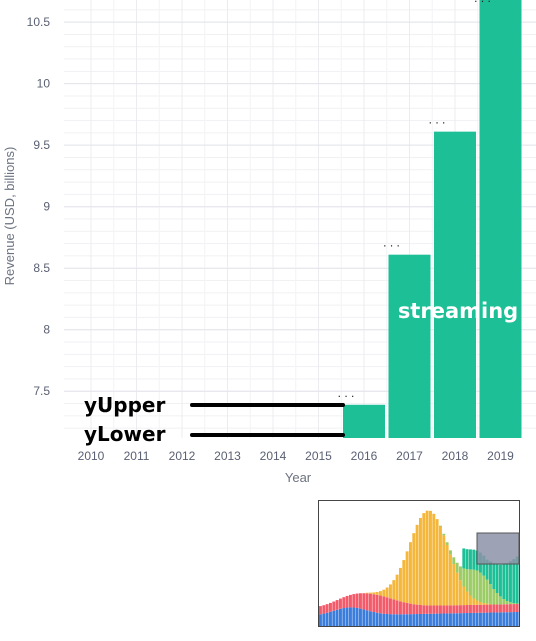 Image resolution: width=536 pixels, height=641 pixels. What do you see at coordinates (44, 84) in the screenshot?
I see `y-tick-label: 10` at bounding box center [44, 84].